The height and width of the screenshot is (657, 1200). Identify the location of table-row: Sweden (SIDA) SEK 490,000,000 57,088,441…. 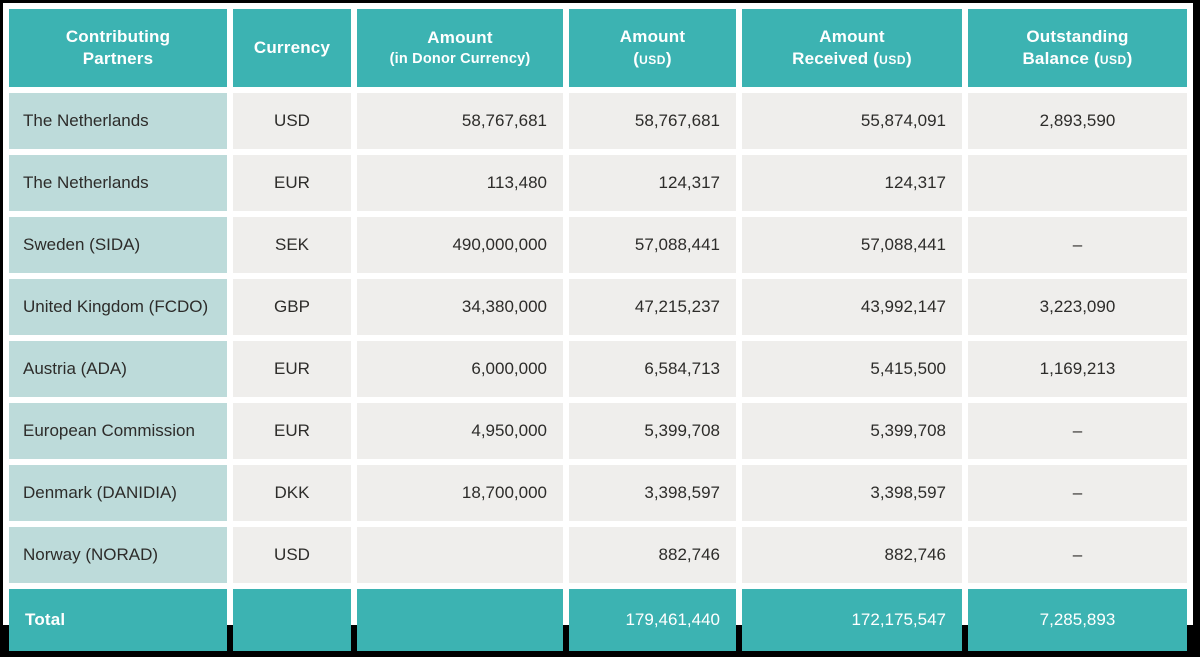
(598, 245).